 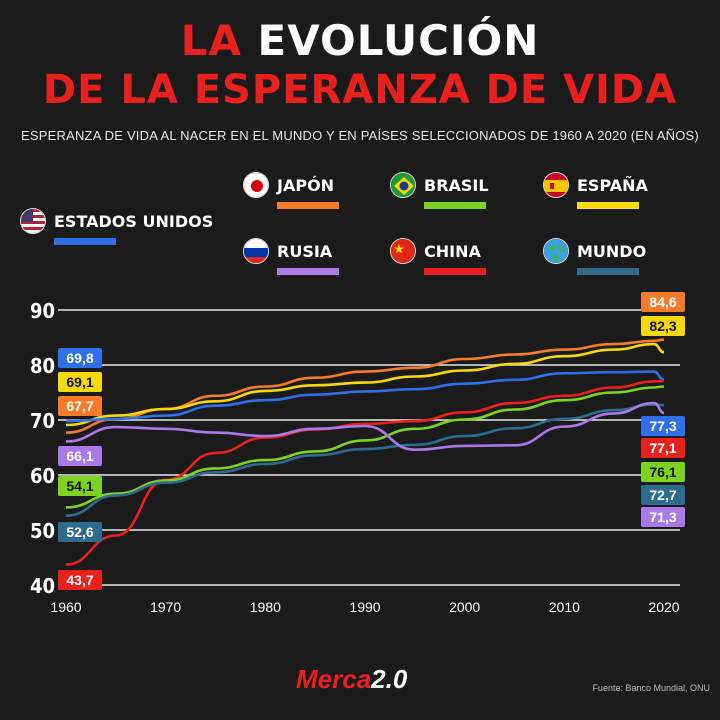 What do you see at coordinates (398, 40) in the screenshot?
I see `title-part2: EVOLUCIÓN` at bounding box center [398, 40].